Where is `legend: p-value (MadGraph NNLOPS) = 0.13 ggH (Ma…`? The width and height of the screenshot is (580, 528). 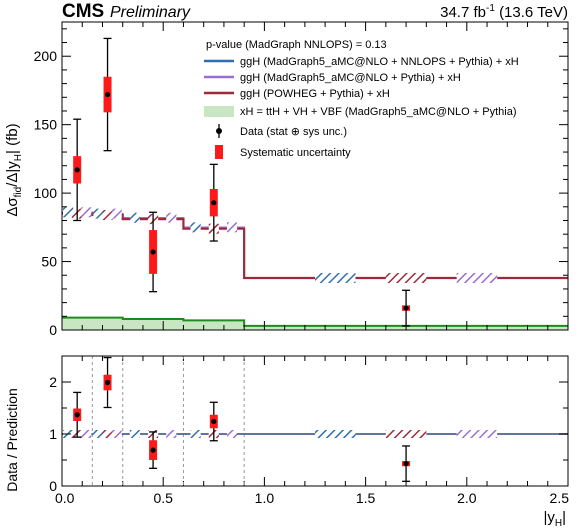 legend: p-value (MadGraph NNLOPS) = 0.13 ggH (Ma… is located at coordinates (361, 99).